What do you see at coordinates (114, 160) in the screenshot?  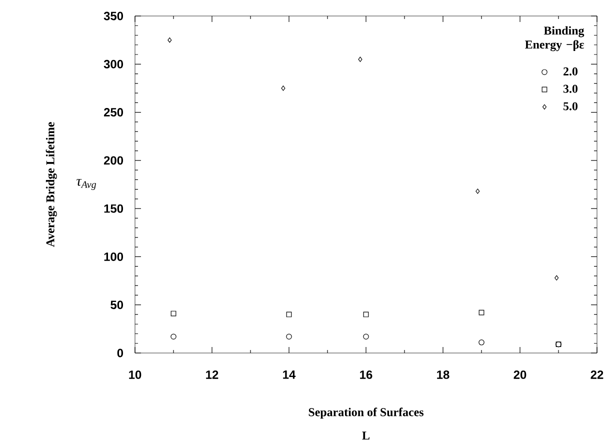 I see `y-tick-label: 200` at bounding box center [114, 160].